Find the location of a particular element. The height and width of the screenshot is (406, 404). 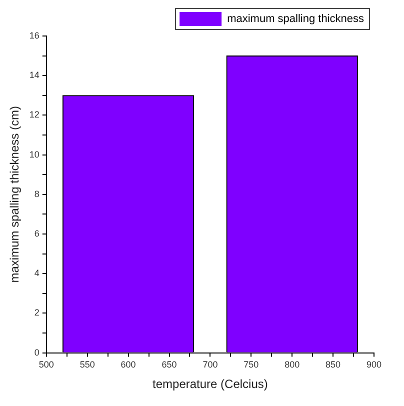

x-tick-label: 550 is located at coordinates (87, 365).